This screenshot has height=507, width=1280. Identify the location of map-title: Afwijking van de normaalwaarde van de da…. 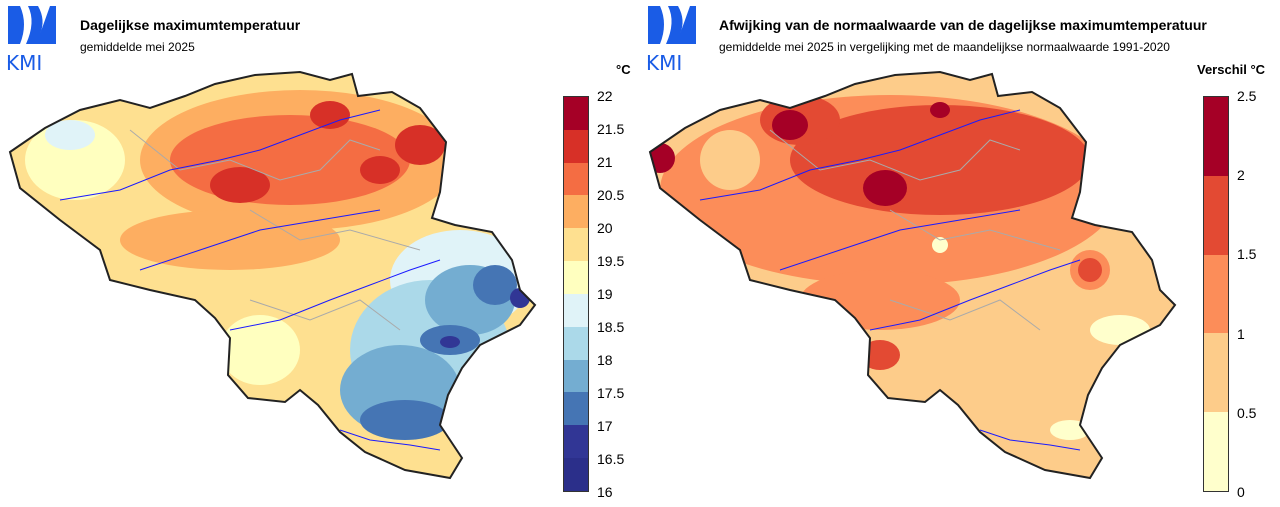
(963, 25).